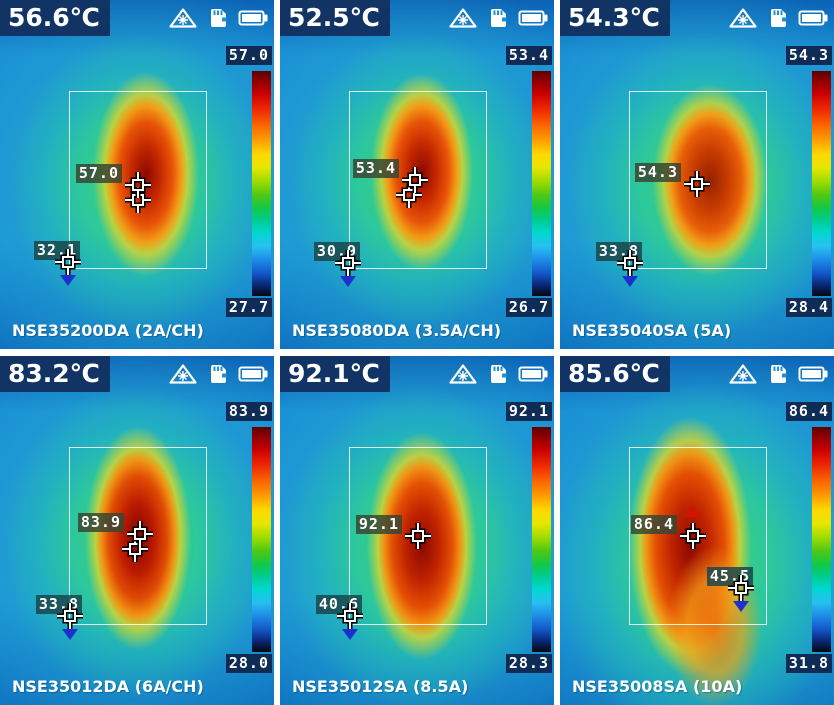  What do you see at coordinates (652, 330) in the screenshot?
I see `model-label: NSE35040SA (5A)` at bounding box center [652, 330].